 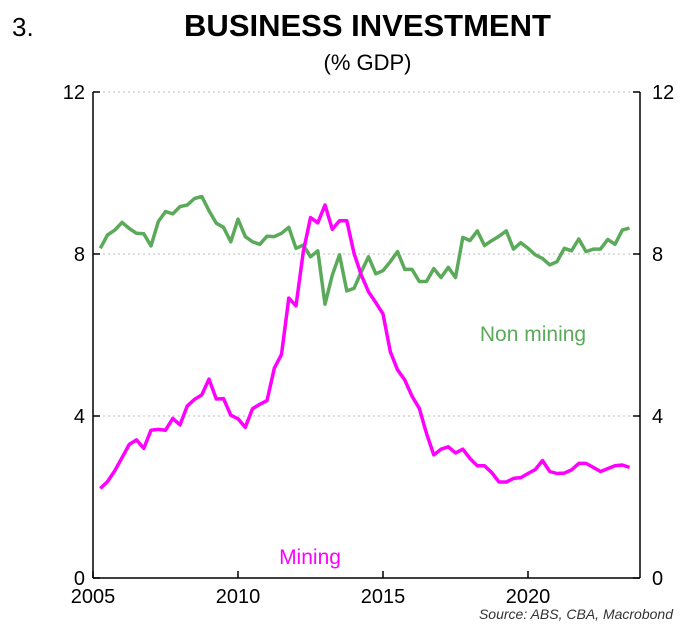 What do you see at coordinates (364, 250) in the screenshot?
I see `series-line-non-mining` at bounding box center [364, 250].